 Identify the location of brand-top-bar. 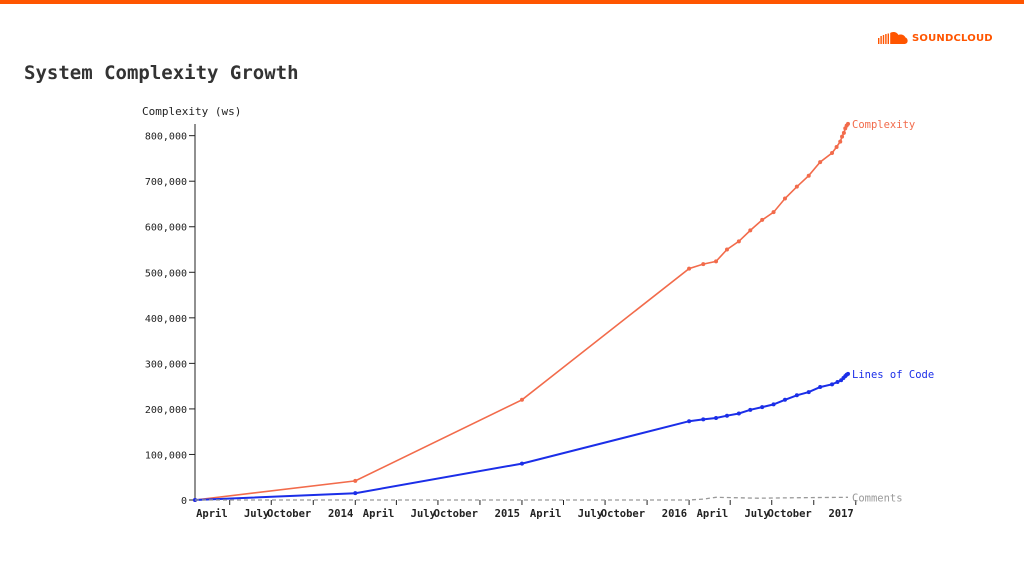
(512, 2).